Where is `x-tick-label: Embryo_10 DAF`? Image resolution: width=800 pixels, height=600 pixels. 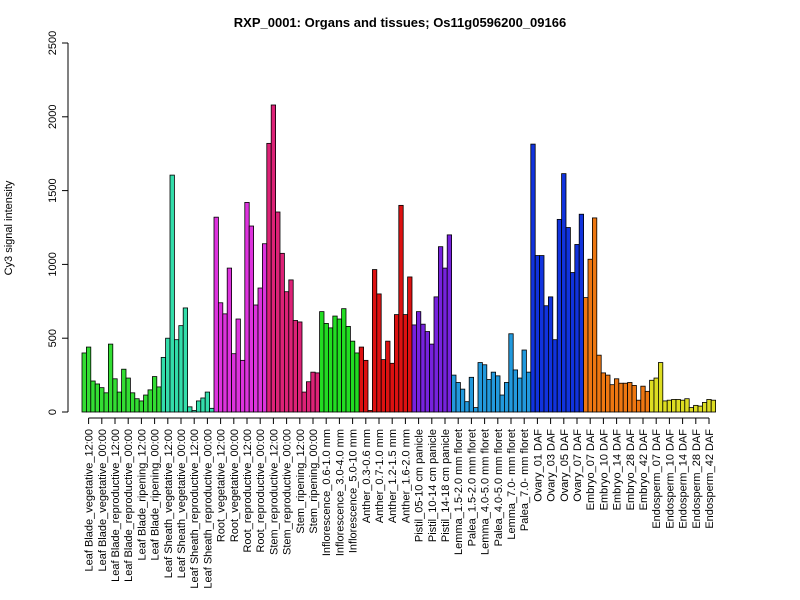
x-tick-label: Embryo_10 DAF is located at coordinates (604, 470).